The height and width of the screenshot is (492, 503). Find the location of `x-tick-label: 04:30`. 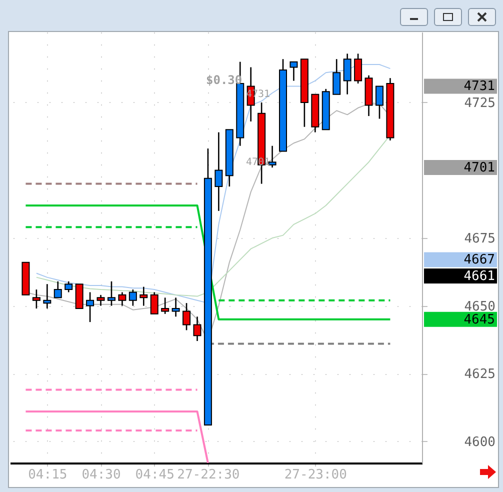

x-tick-label: 04:30 is located at coordinates (101, 475).